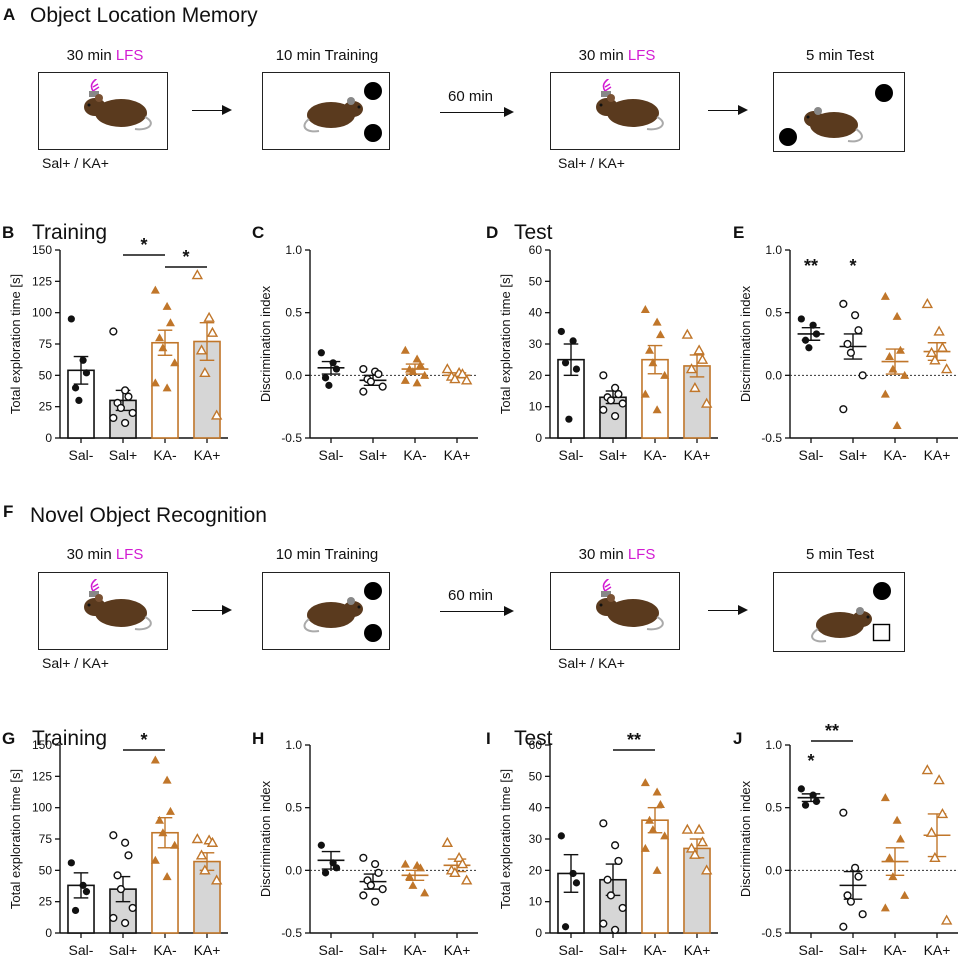 The height and width of the screenshot is (959, 960). Describe the element at coordinates (9, 14) in the screenshot. I see `panel-label-a: A` at that location.